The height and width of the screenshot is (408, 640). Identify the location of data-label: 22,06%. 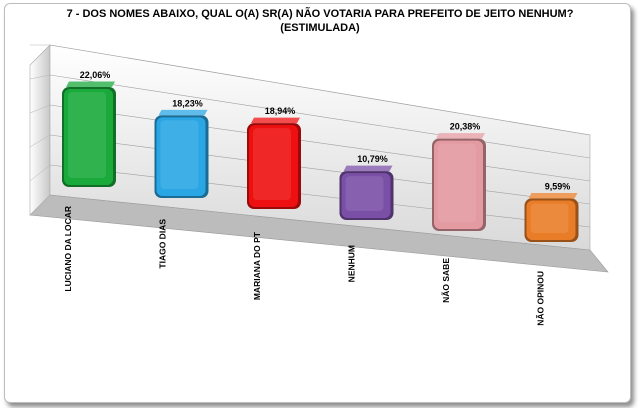
(95, 75).